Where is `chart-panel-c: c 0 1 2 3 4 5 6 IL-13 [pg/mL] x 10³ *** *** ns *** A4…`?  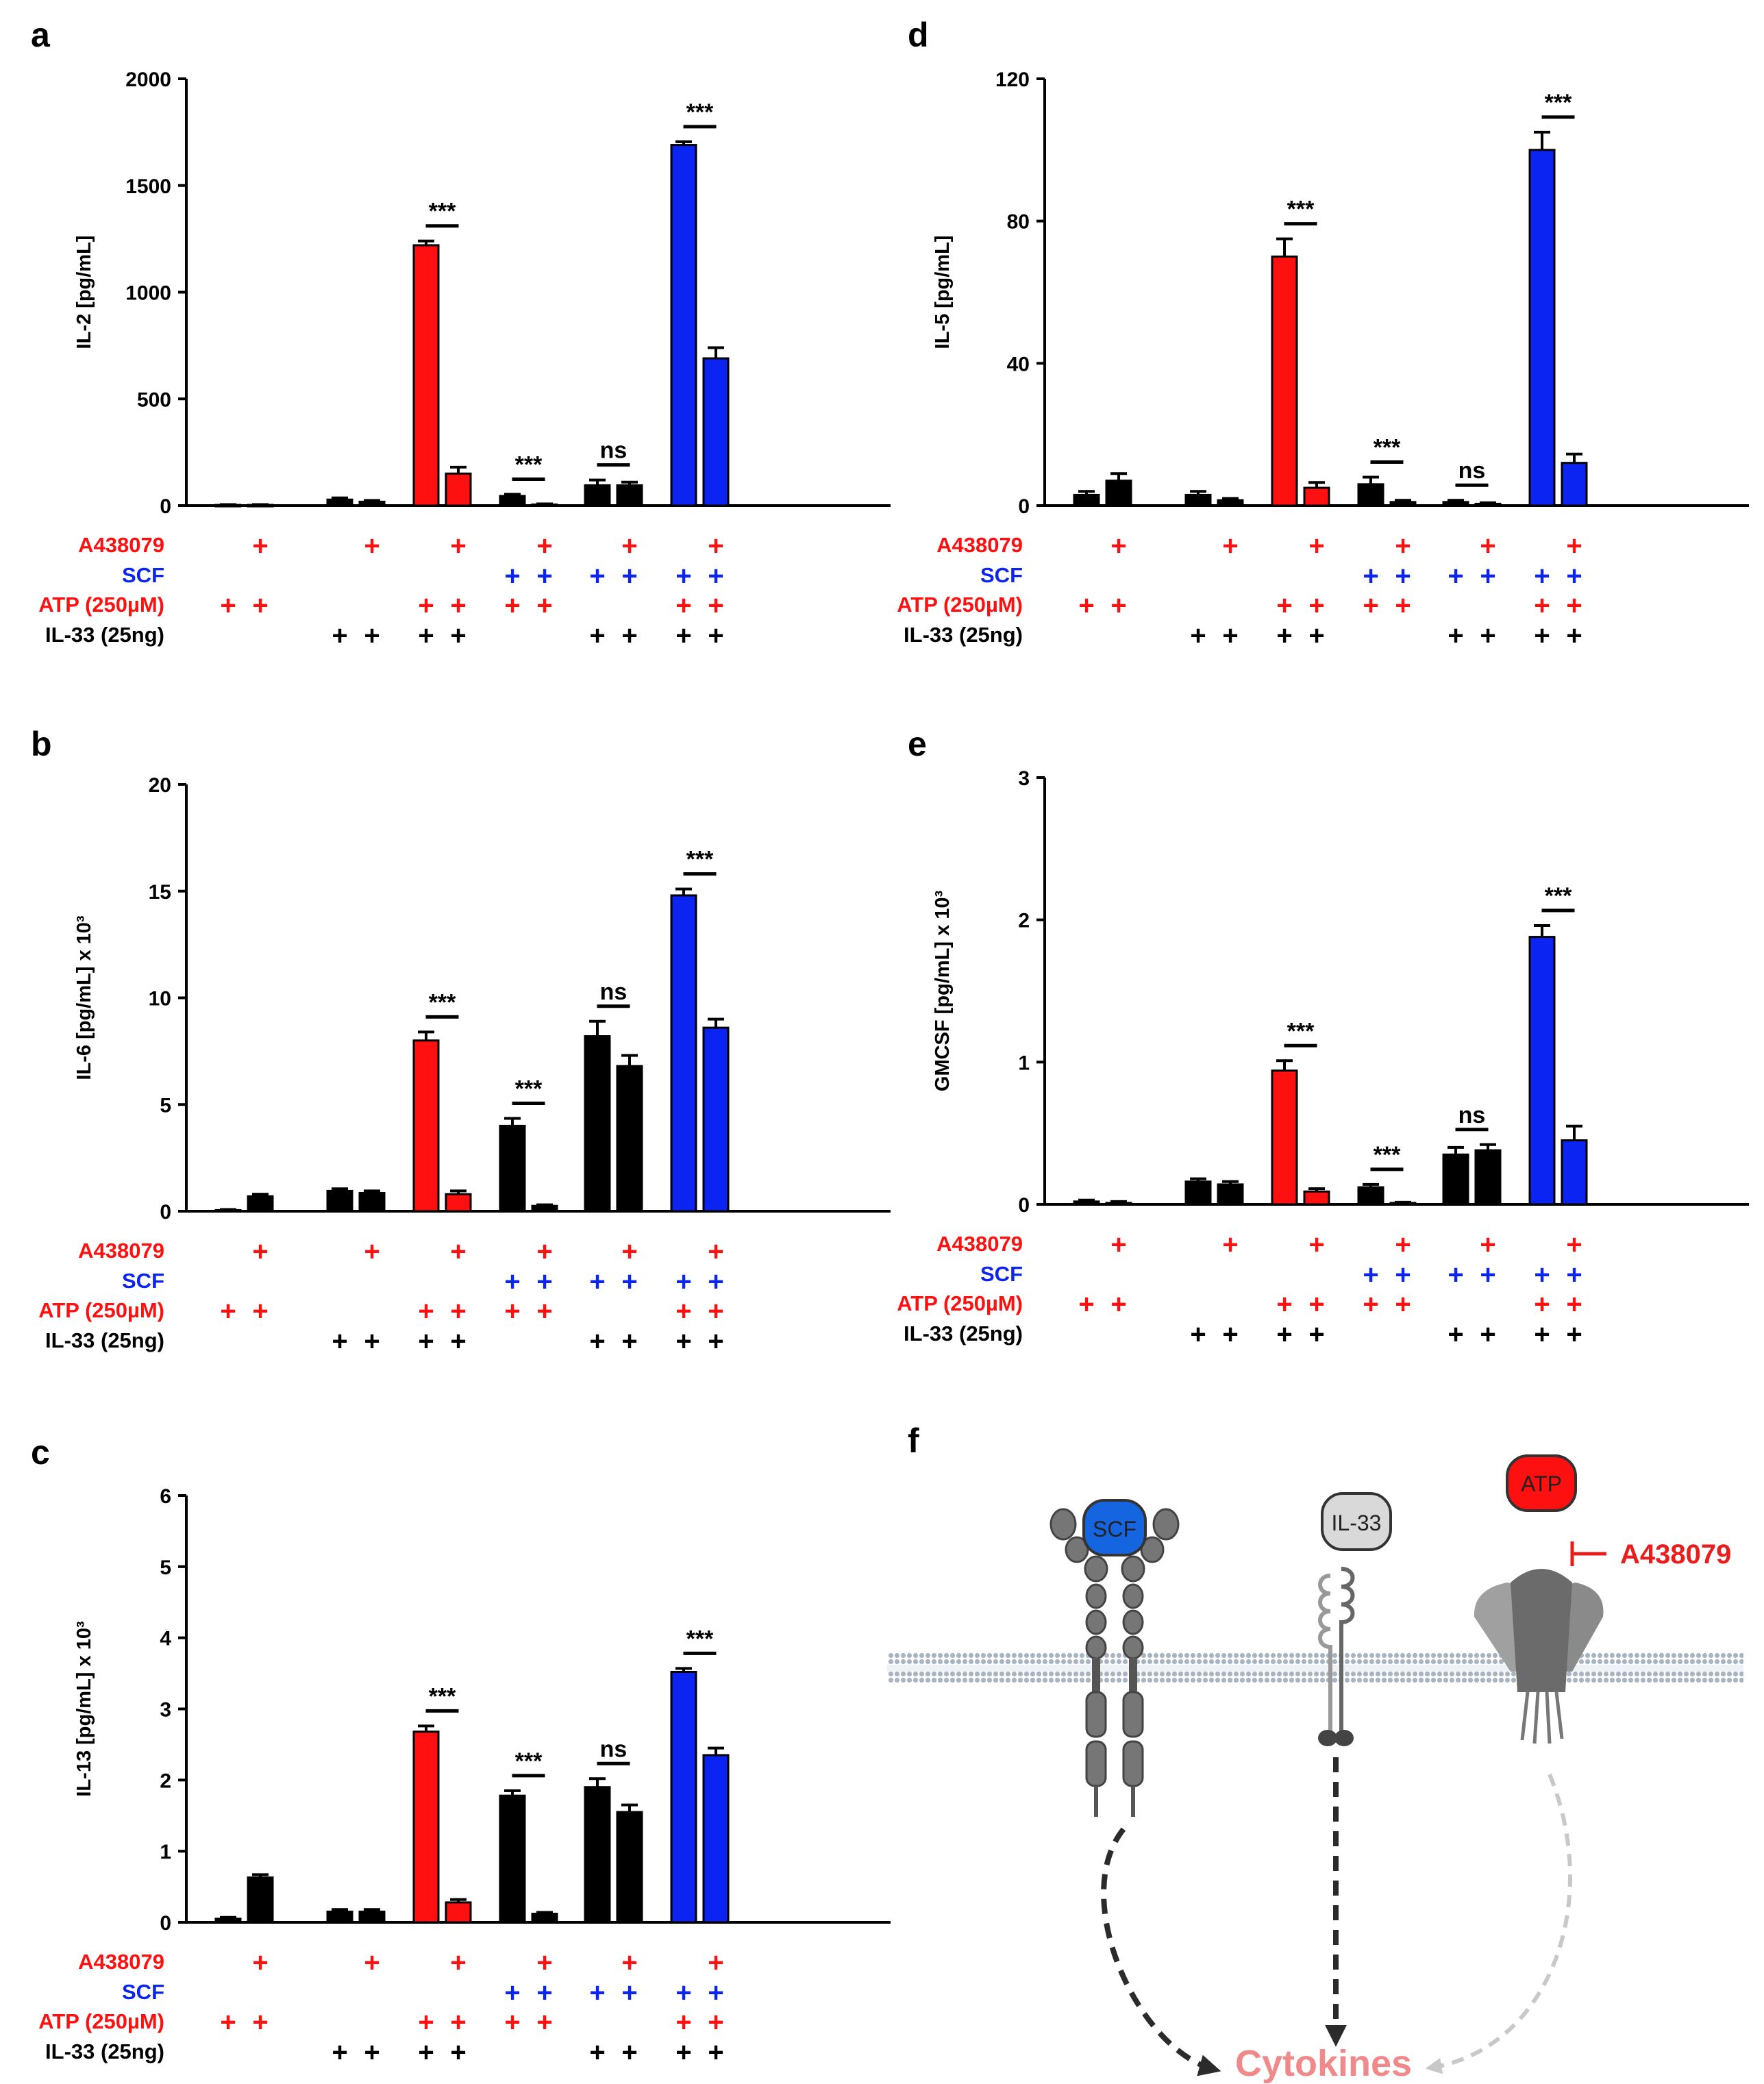
chart-panel-c: c 0 1 2 3 4 5 6 IL-13 [pg/mL] x 10³ *** *** ns *** A4… is located at coordinates (461, 1750).